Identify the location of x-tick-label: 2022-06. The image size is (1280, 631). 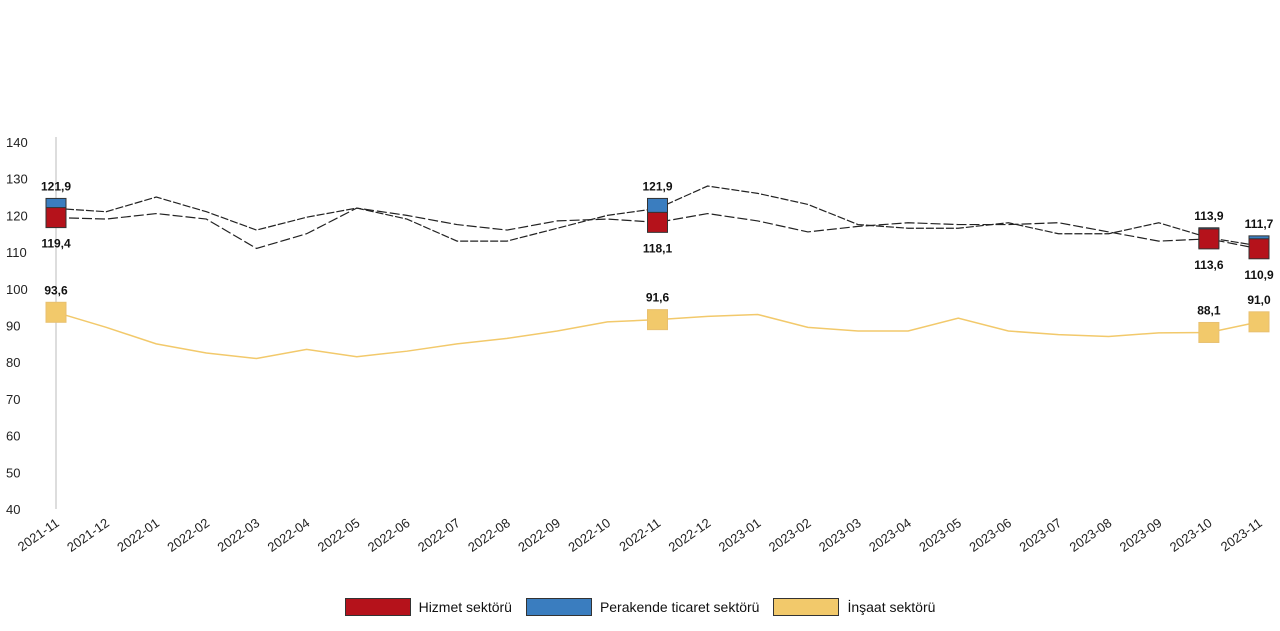
(389, 535).